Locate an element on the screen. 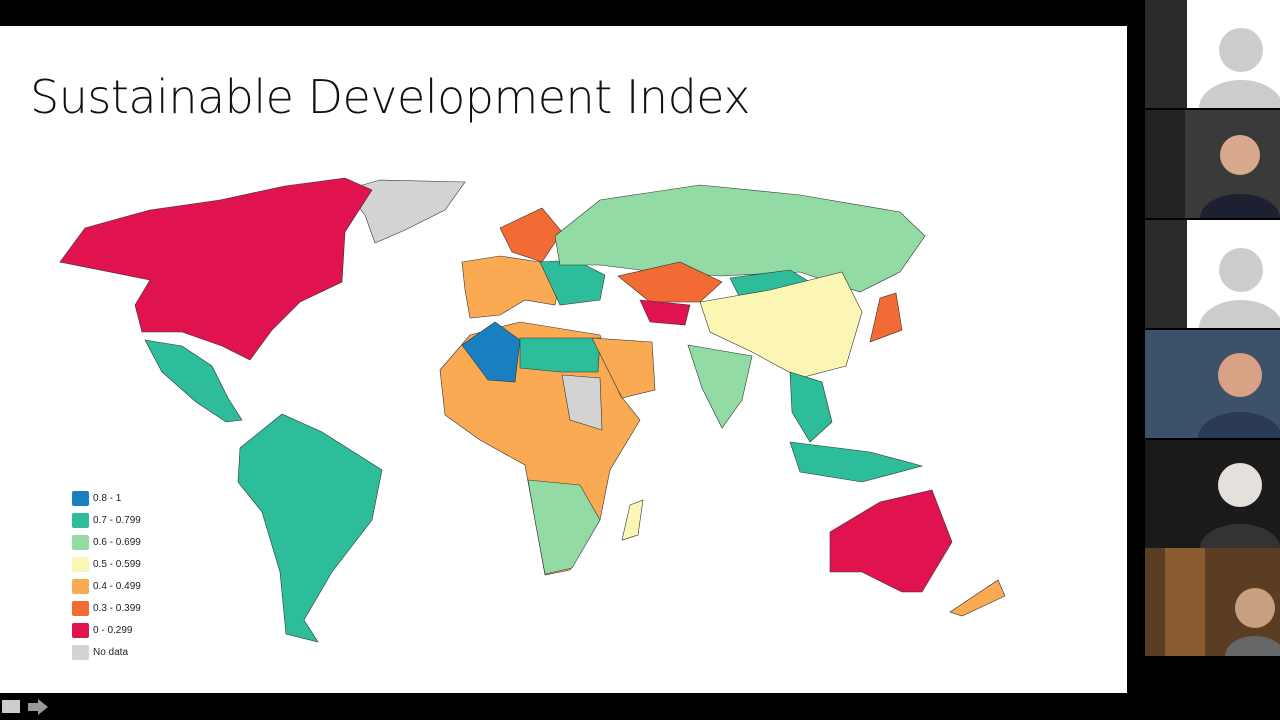 The height and width of the screenshot is (720, 1280). southern-africa is located at coordinates (564, 527).